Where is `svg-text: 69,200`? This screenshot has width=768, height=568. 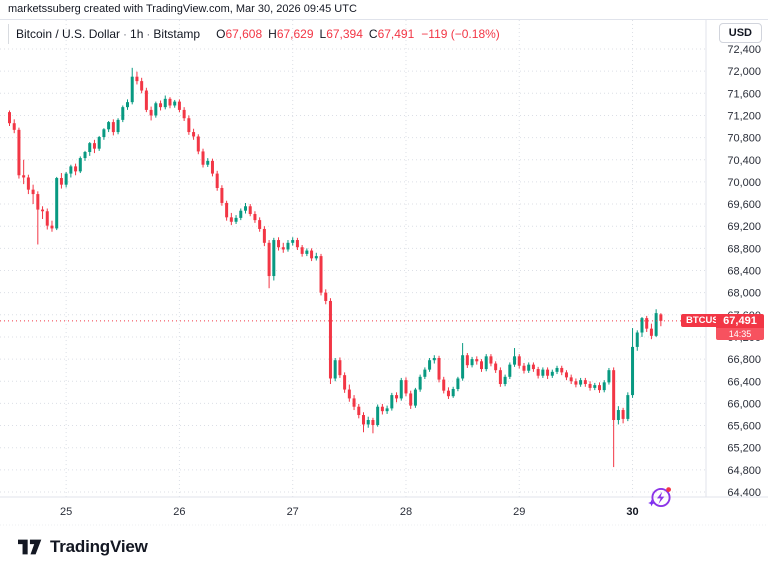 svg-text: 69,200 is located at coordinates (744, 227).